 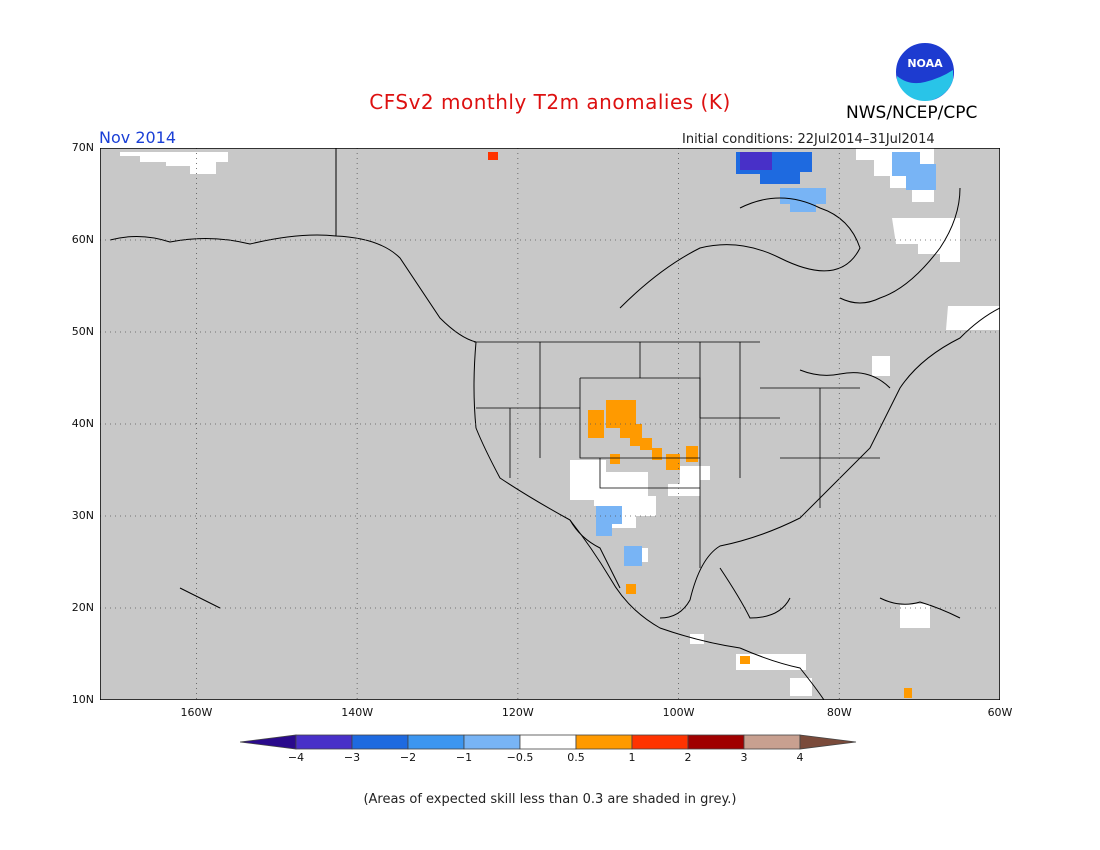 What do you see at coordinates (839, 712) in the screenshot?
I see `lon-label: 80W` at bounding box center [839, 712].